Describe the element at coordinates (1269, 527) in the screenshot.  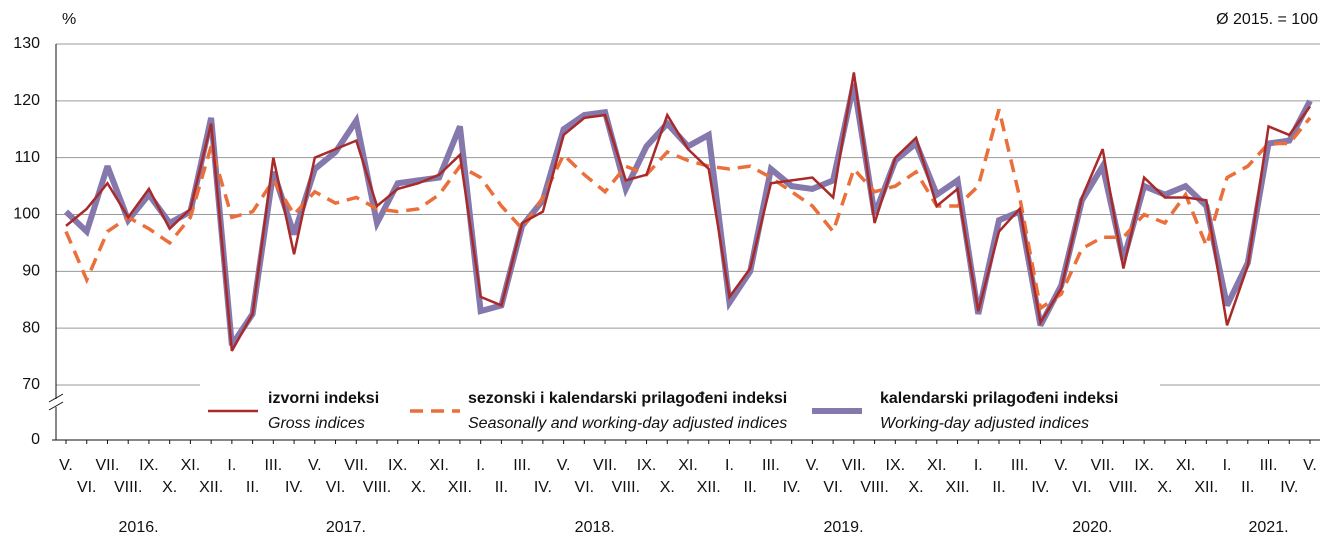
I see `year-label: 2021.` at that location.